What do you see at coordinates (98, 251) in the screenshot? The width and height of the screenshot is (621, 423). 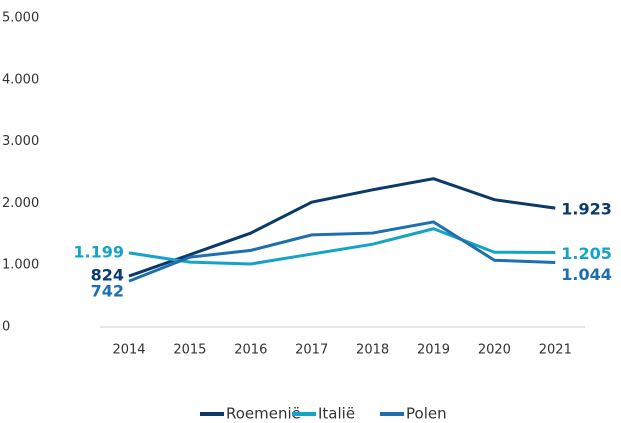 I see `data-label: 1.199` at bounding box center [98, 251].